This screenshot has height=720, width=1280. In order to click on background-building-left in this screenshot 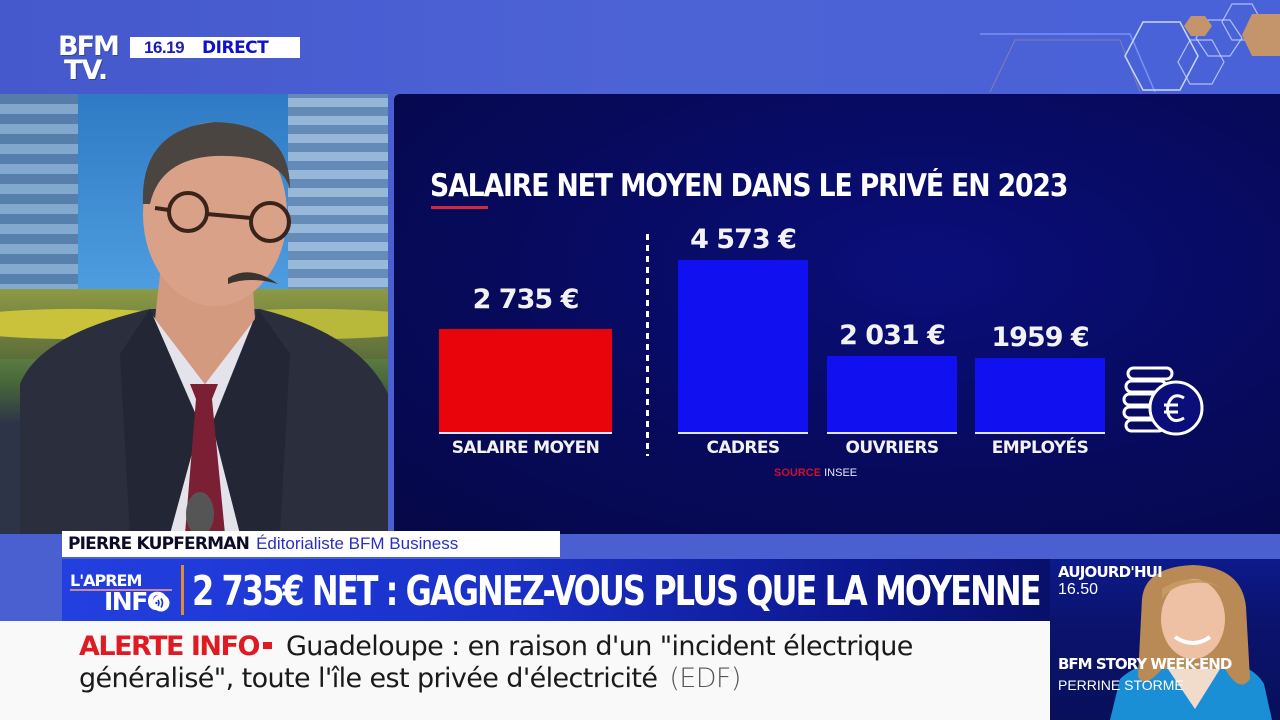, I will do `click(39, 199)`.